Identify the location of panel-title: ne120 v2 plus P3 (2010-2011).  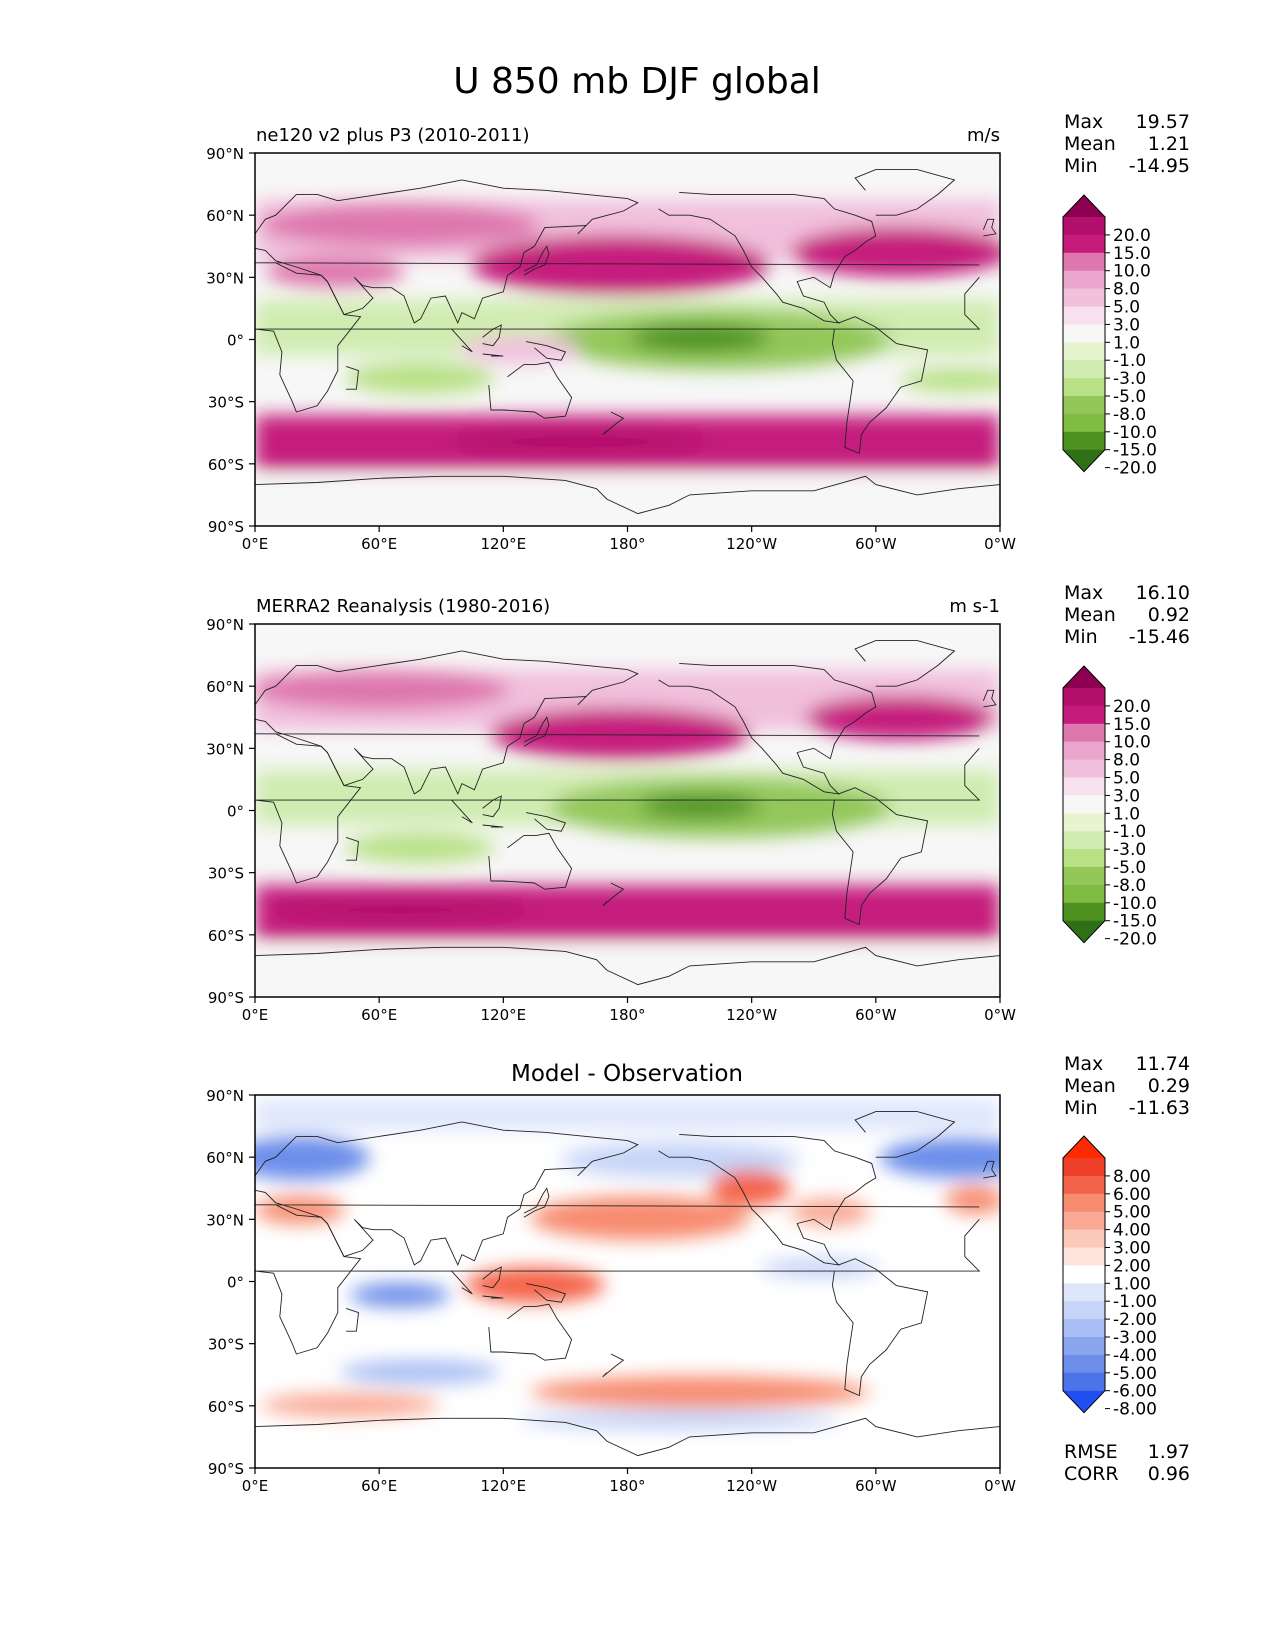
(393, 135).